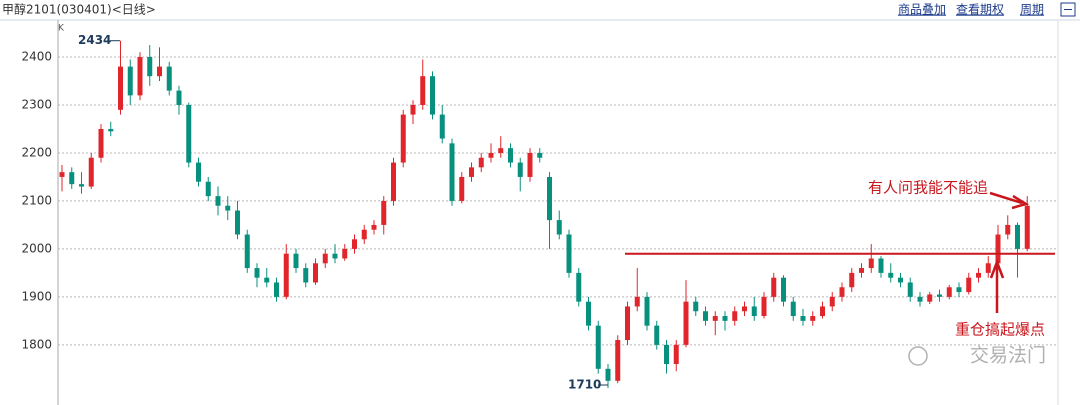  Describe the element at coordinates (1068, 9) in the screenshot. I see `fullscreen-icon` at that location.